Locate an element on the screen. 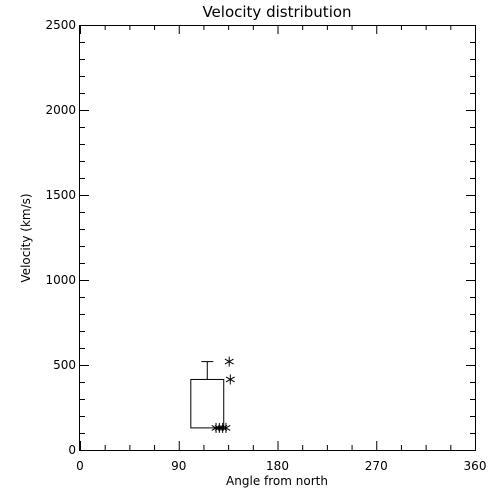 The image size is (500, 500). y-tick-label: 1500 is located at coordinates (60, 195).